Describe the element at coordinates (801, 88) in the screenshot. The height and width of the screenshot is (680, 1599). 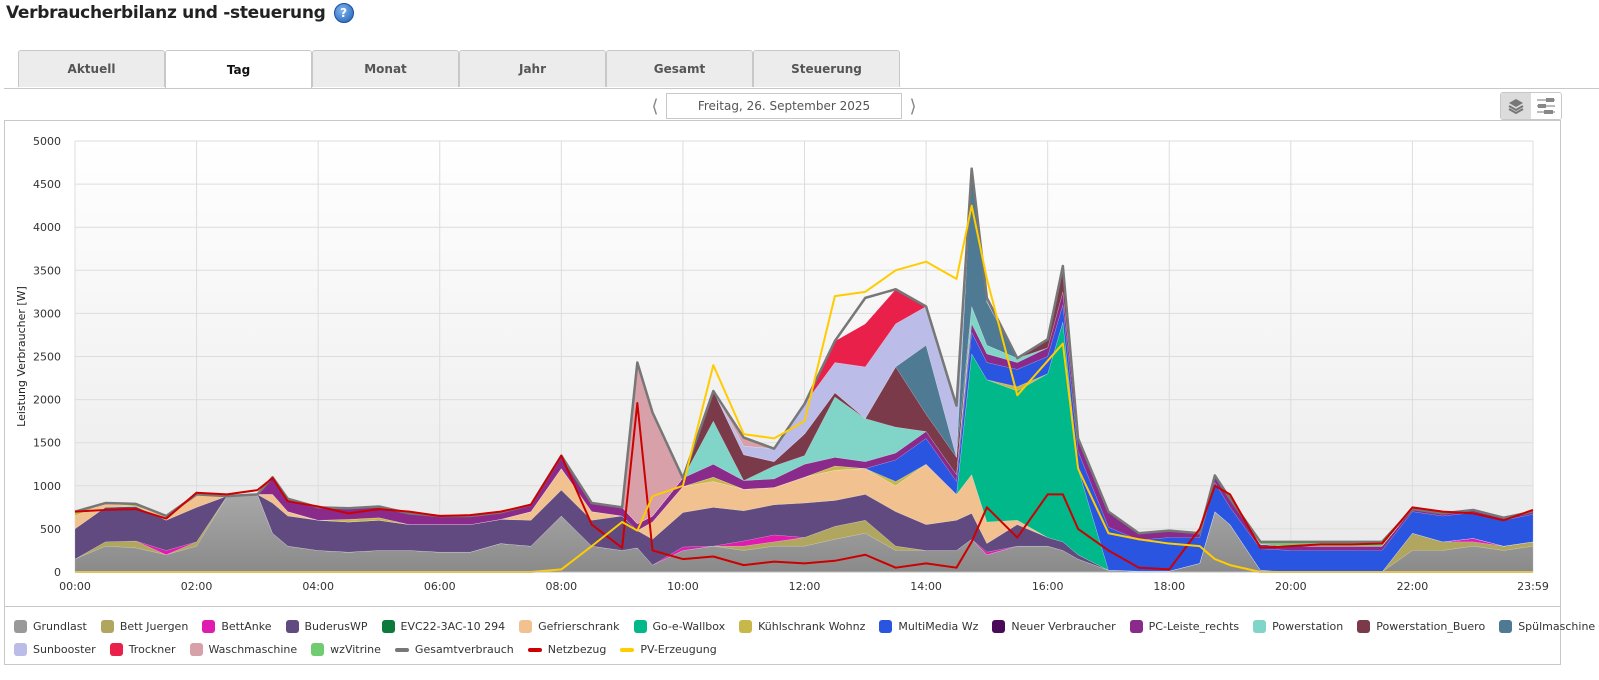
I see `tab-divider` at that location.